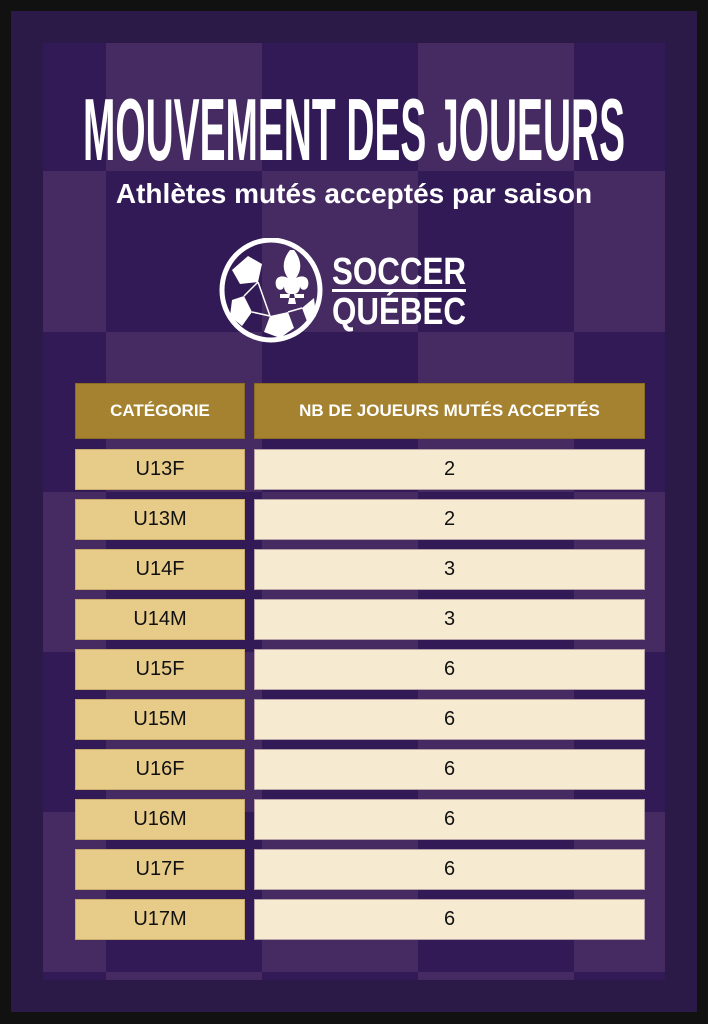 This screenshot has height=1024, width=708. Describe the element at coordinates (271, 290) in the screenshot. I see `soccer-ball-fleur-de-lis-icon` at that location.